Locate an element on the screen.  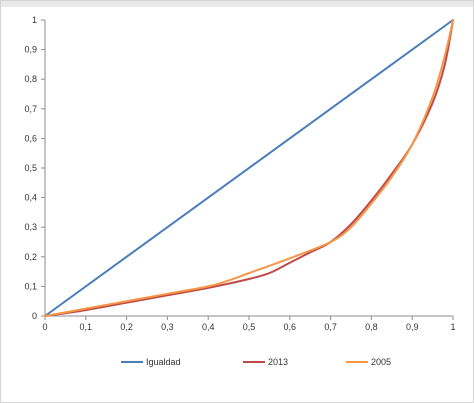
y-tick-label: 0,2 is located at coordinates (30, 257).